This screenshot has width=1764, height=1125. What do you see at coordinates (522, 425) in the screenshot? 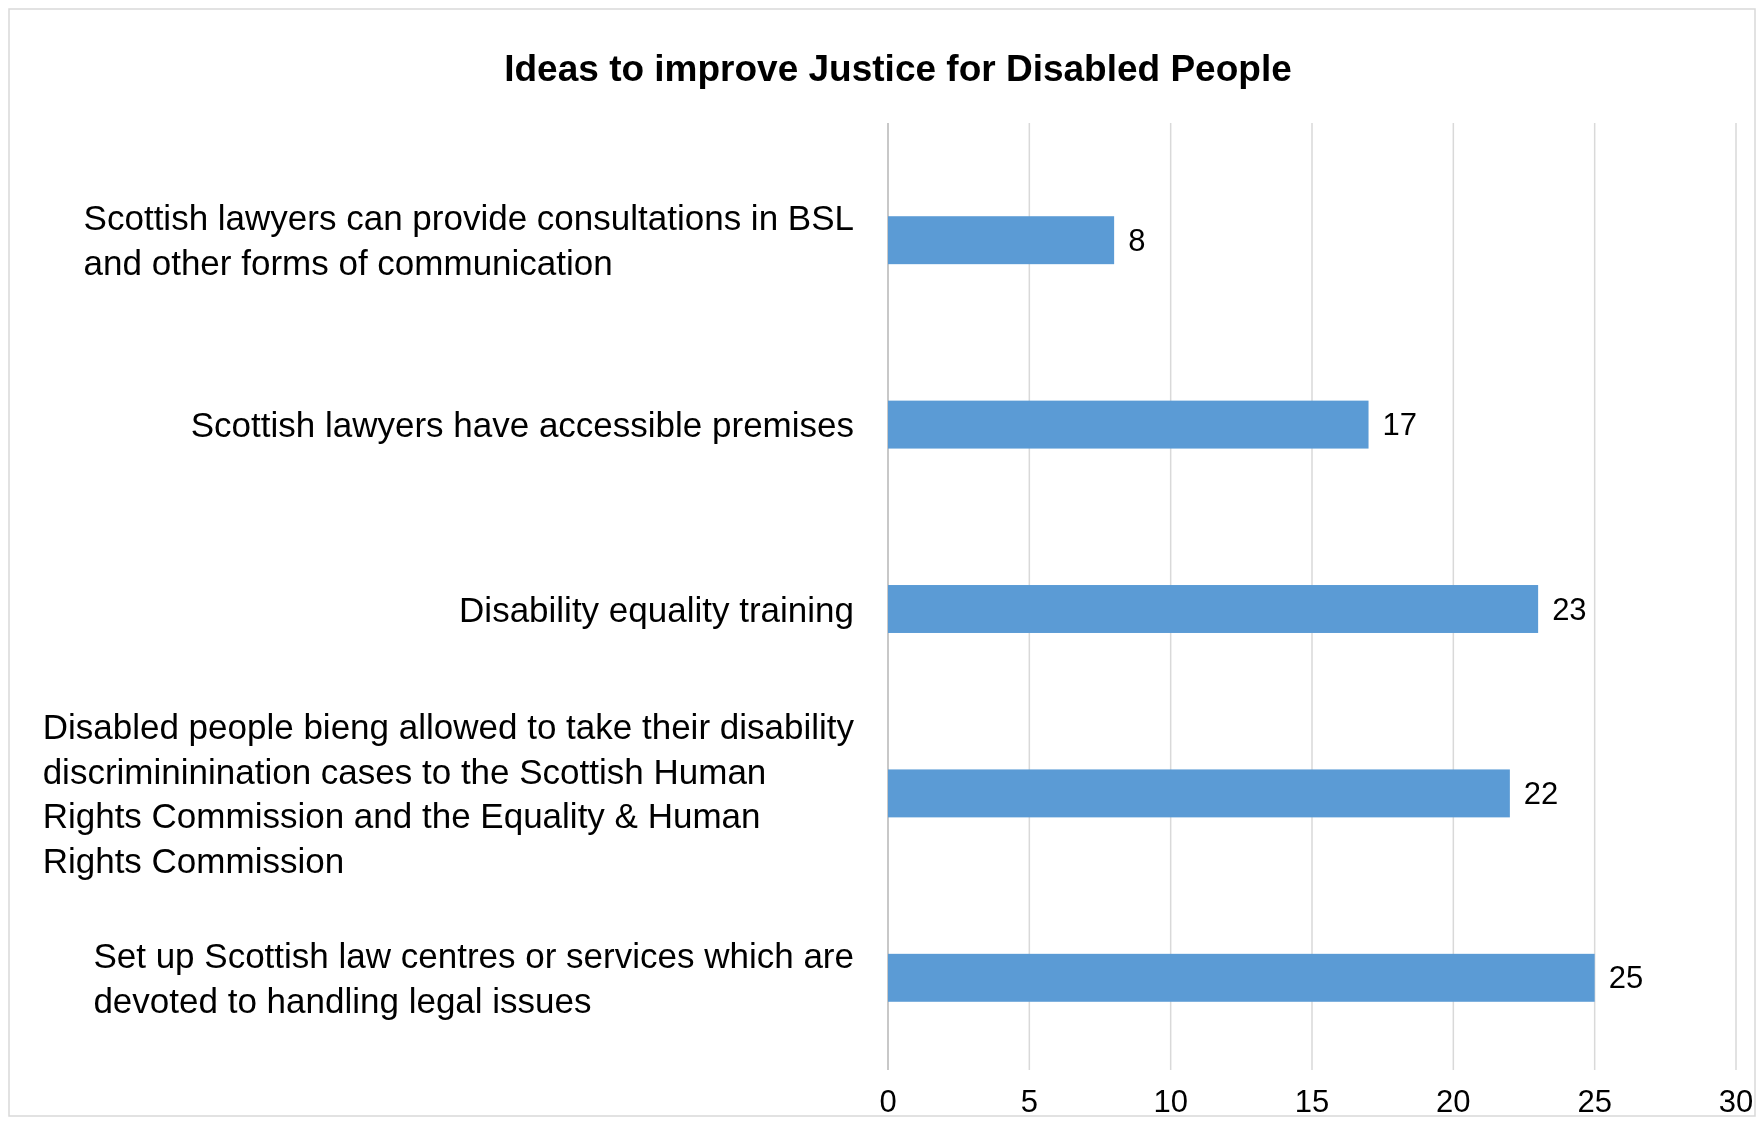
I see `y-tick-label: Scottish lawyers have accessible premises` at bounding box center [522, 425].